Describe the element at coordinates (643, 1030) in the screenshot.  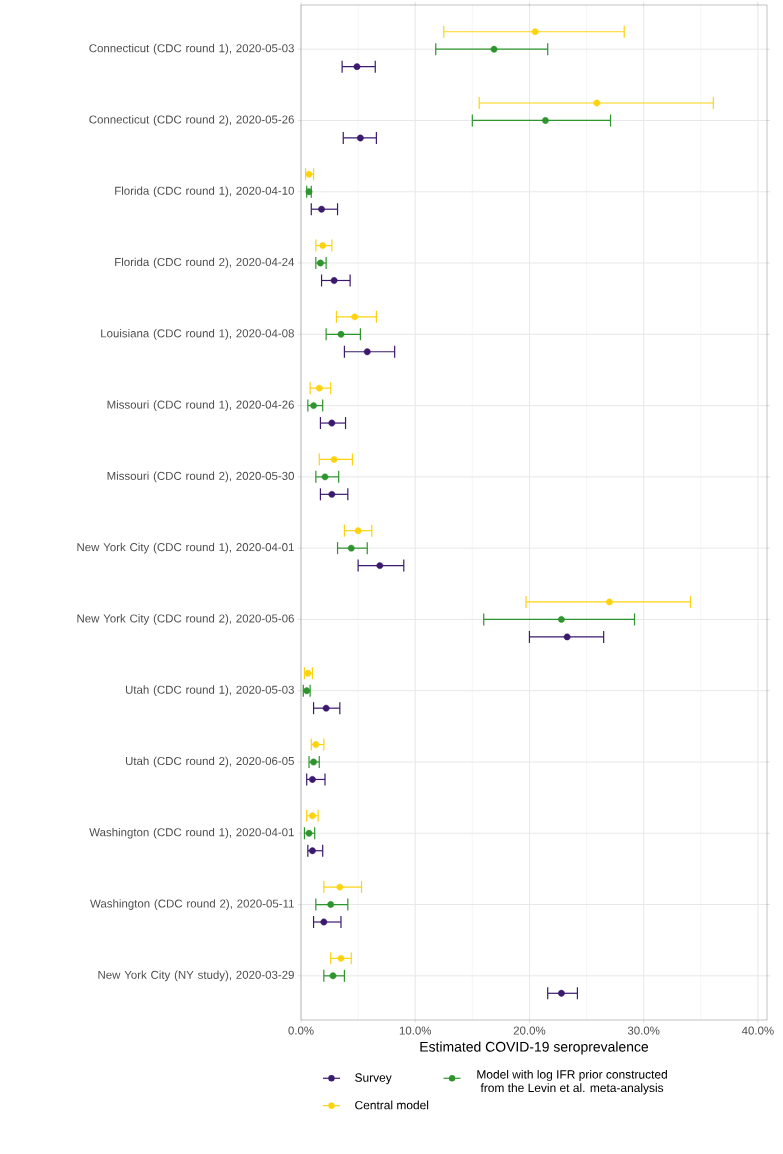
I see `x-tick-label: 30.0%` at that location.